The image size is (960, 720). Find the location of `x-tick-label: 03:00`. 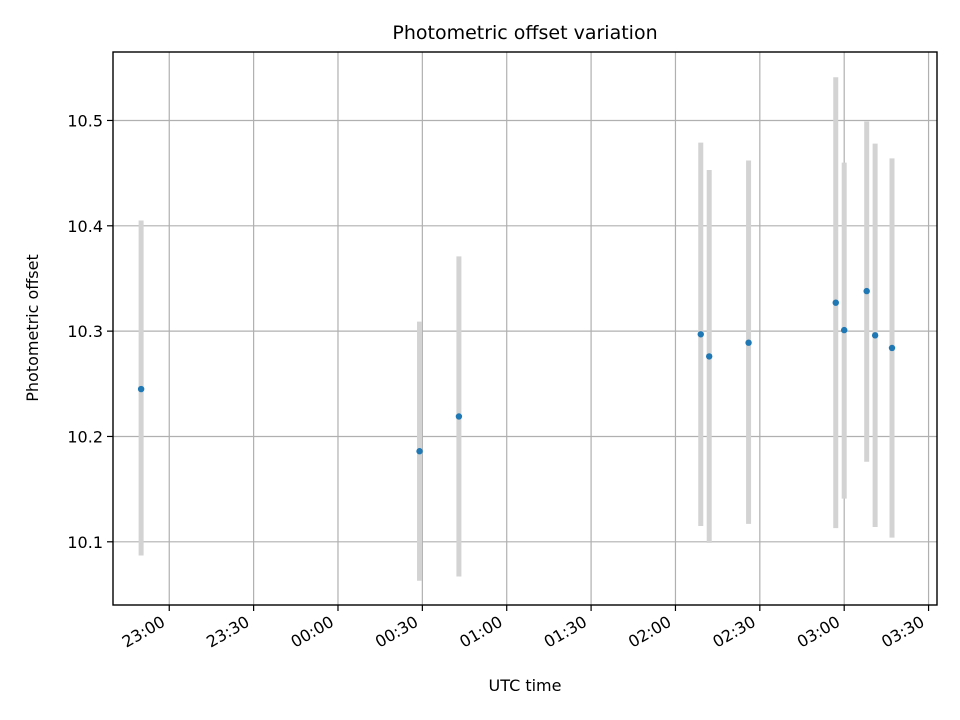

x-tick-label: 03:00 is located at coordinates (818, 632).